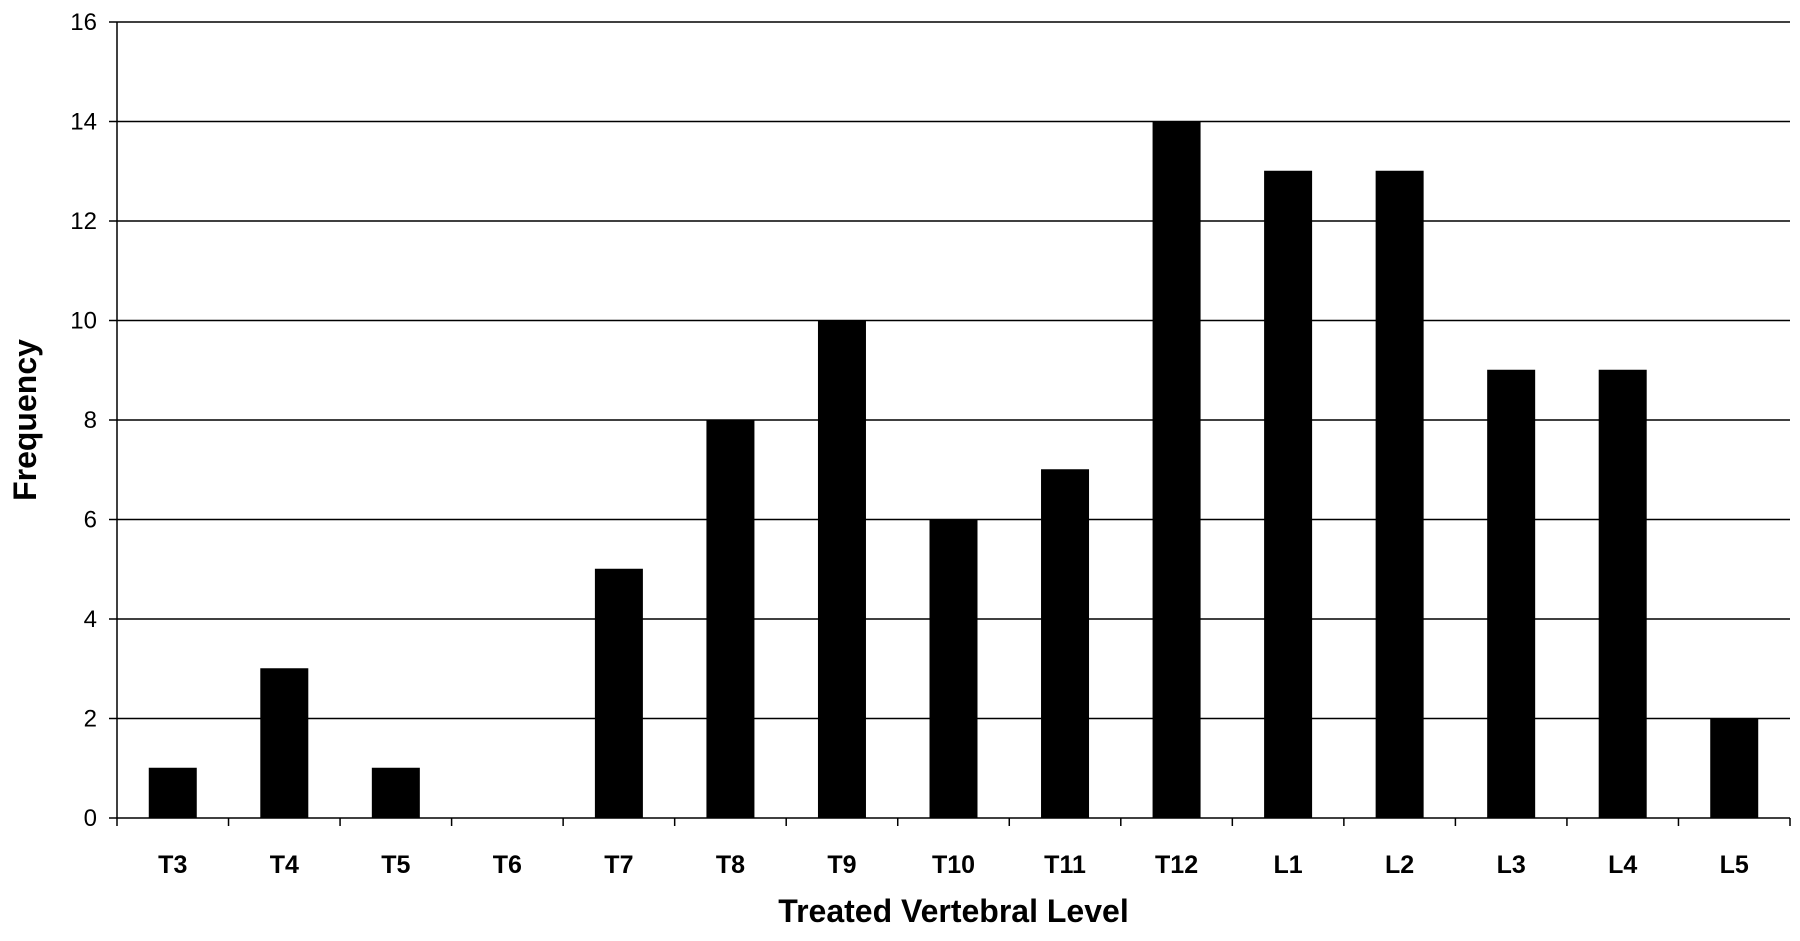 This screenshot has width=1800, height=941. Describe the element at coordinates (730, 619) in the screenshot. I see `bar-t8` at that location.